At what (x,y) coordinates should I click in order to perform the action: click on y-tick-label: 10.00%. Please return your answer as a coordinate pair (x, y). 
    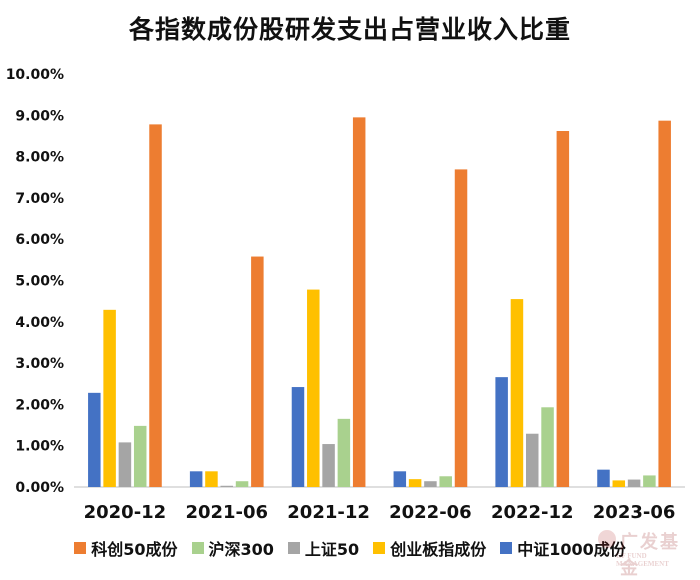
    Looking at the image, I should click on (35, 75).